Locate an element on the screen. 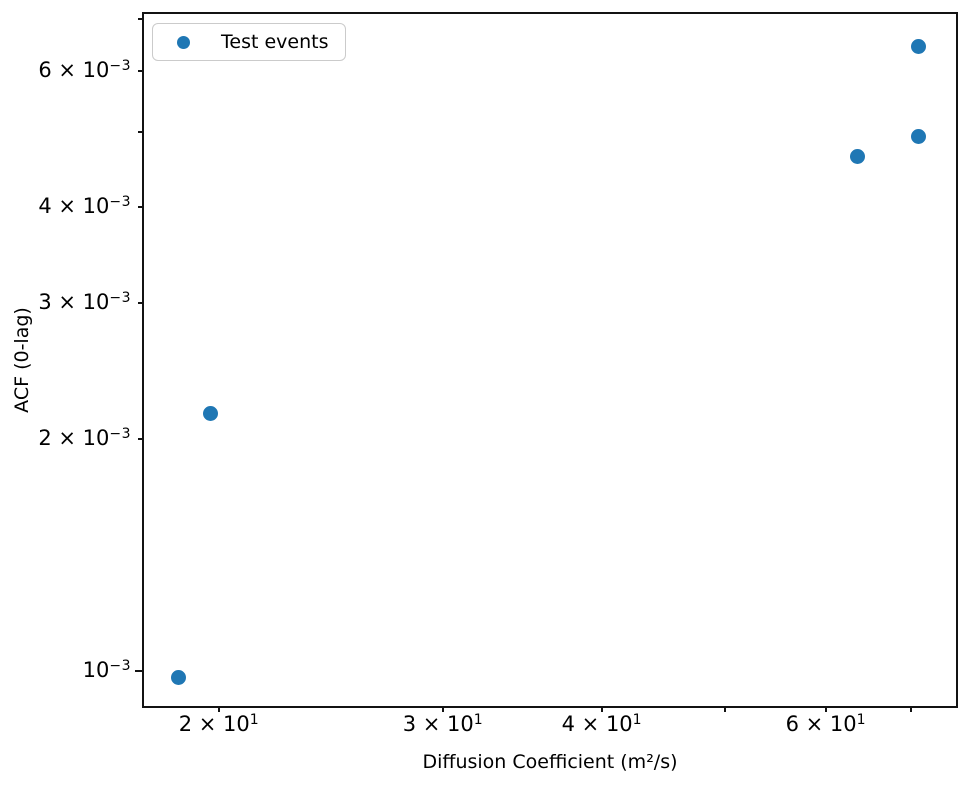 This screenshot has height=787, width=971. x-tick-label: 4 × 101 is located at coordinates (602, 724).